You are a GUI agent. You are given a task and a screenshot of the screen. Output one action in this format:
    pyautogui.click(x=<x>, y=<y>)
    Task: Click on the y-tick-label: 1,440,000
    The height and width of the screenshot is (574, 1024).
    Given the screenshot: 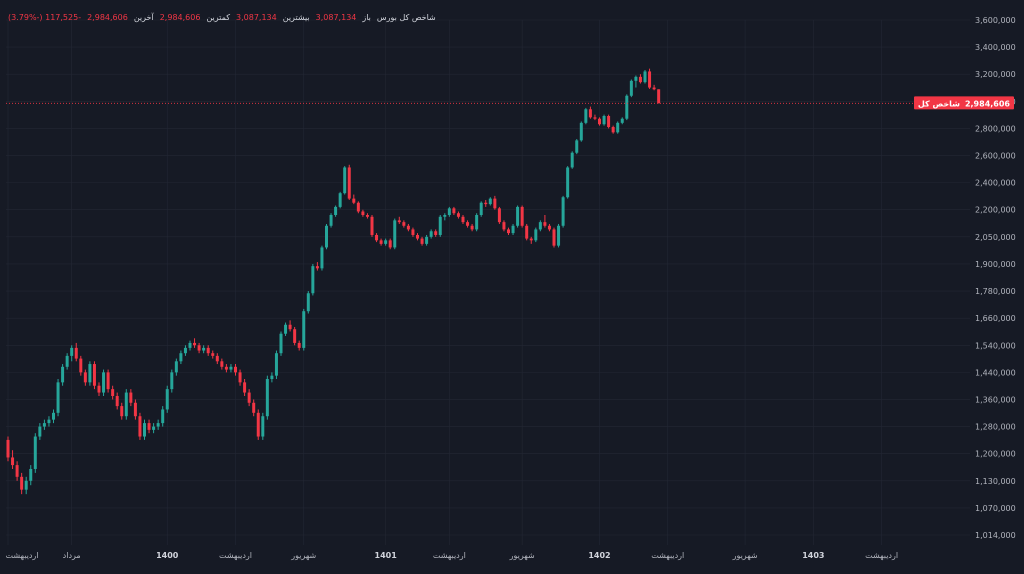 What is the action you would take?
    pyautogui.click(x=995, y=372)
    